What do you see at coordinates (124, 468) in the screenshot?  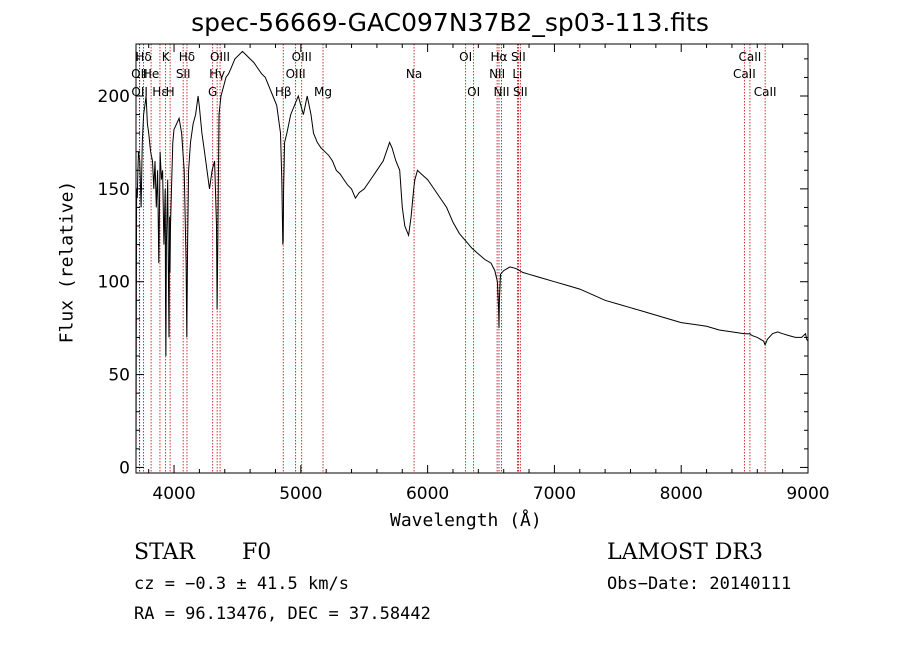 I see `y-tick-label: 0` at bounding box center [124, 468].